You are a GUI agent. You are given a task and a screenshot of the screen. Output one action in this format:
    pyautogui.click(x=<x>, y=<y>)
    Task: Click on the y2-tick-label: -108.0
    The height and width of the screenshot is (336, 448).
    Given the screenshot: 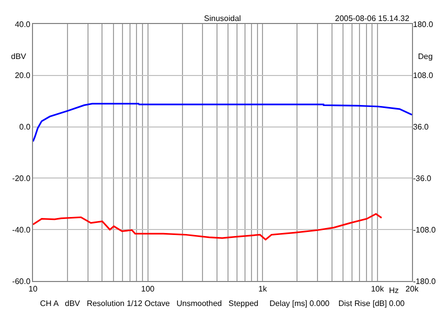 What is the action you would take?
    pyautogui.click(x=424, y=229)
    